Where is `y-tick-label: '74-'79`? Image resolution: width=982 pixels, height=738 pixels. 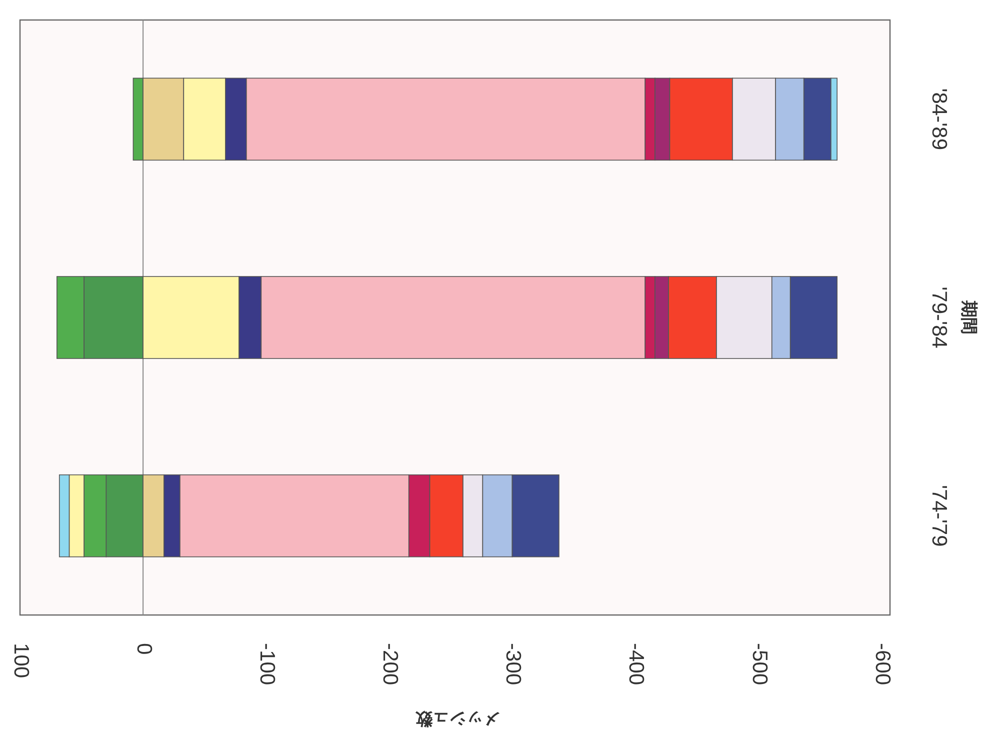
y-tick-label: '74-'79 is located at coordinates (938, 515).